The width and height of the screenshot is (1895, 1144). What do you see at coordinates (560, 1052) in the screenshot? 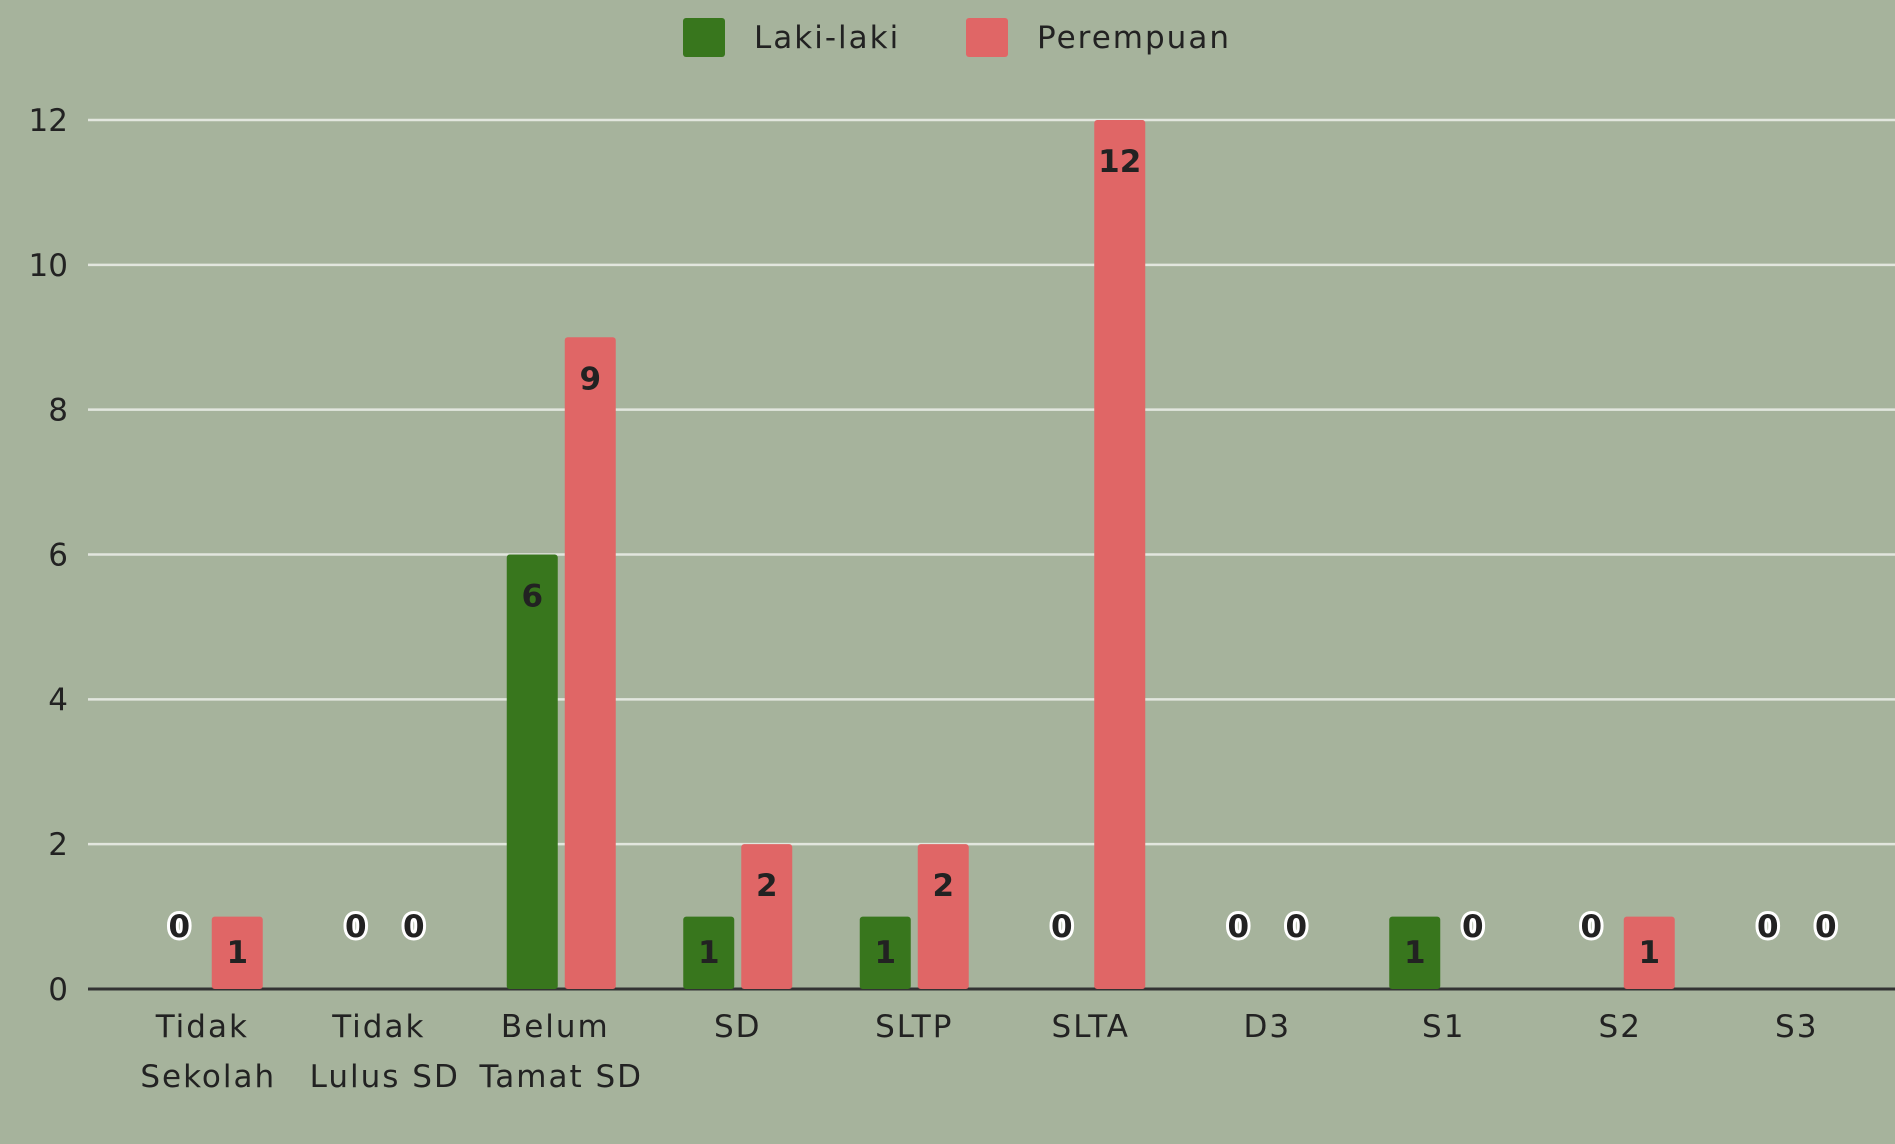
I see `x-tick-label: Belum Tamat SD` at bounding box center [560, 1052].